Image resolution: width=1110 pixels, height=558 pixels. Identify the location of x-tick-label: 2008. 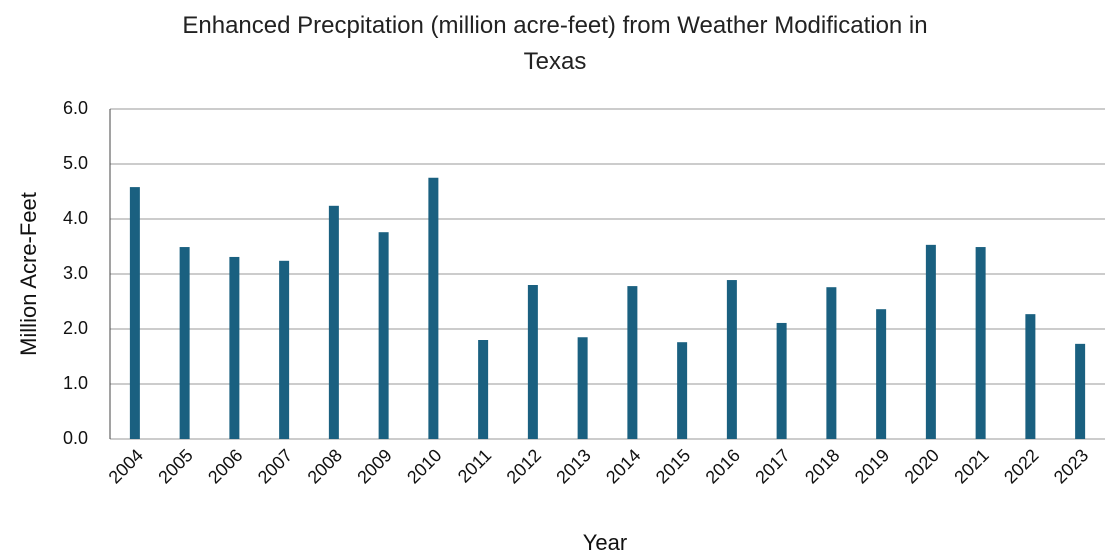
(325, 466).